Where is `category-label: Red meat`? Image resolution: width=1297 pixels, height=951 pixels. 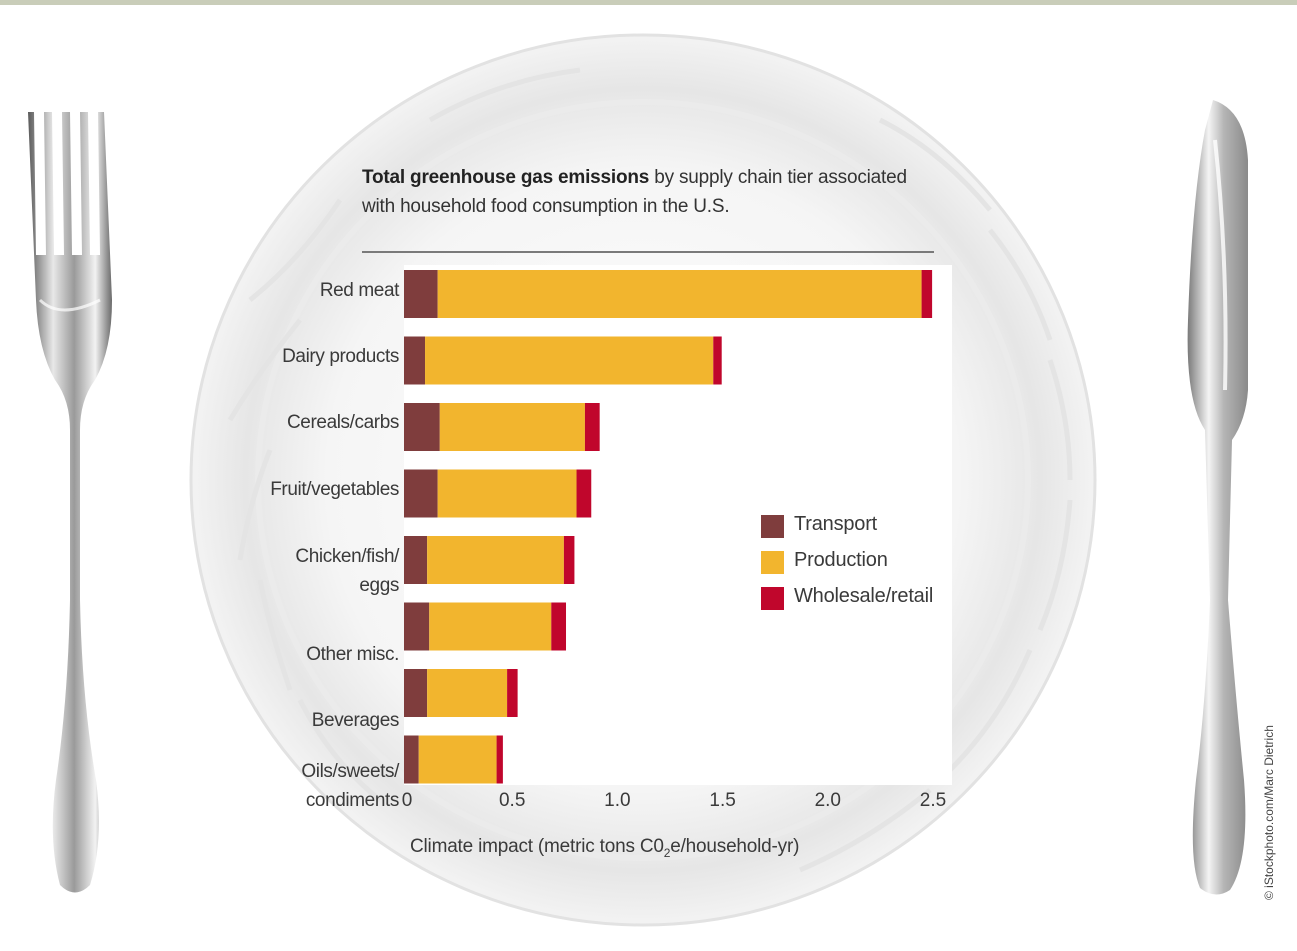
category-label: Red meat is located at coordinates (359, 290).